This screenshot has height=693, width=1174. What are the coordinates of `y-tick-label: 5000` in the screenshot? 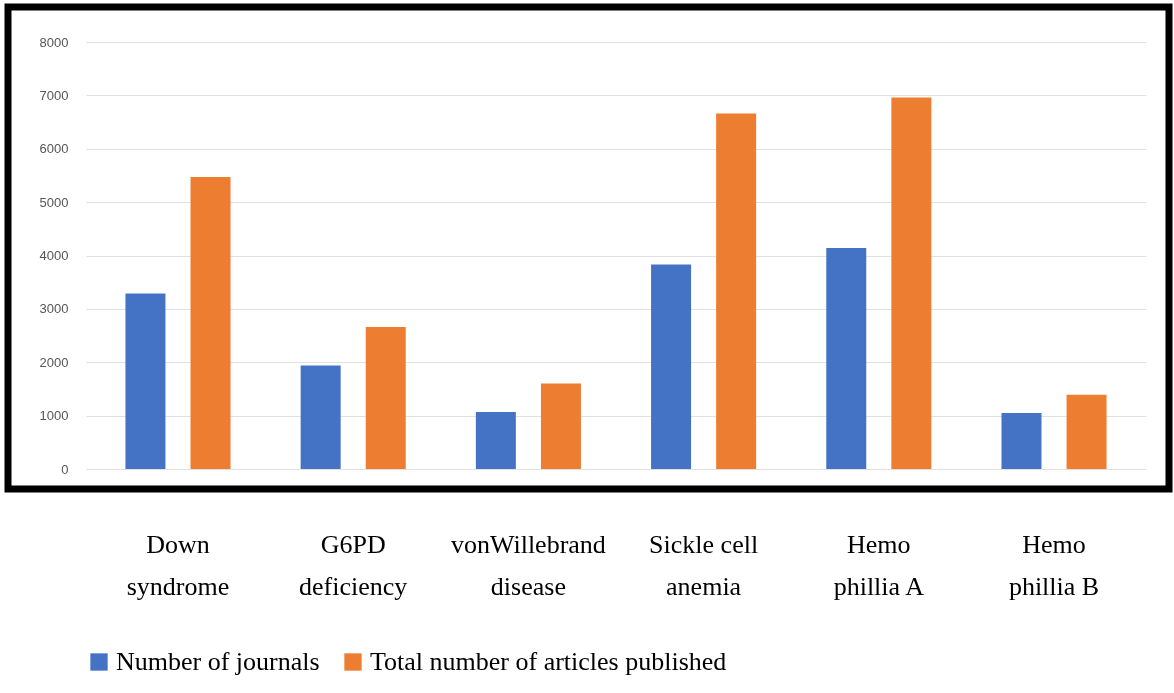 It's located at (54, 202).